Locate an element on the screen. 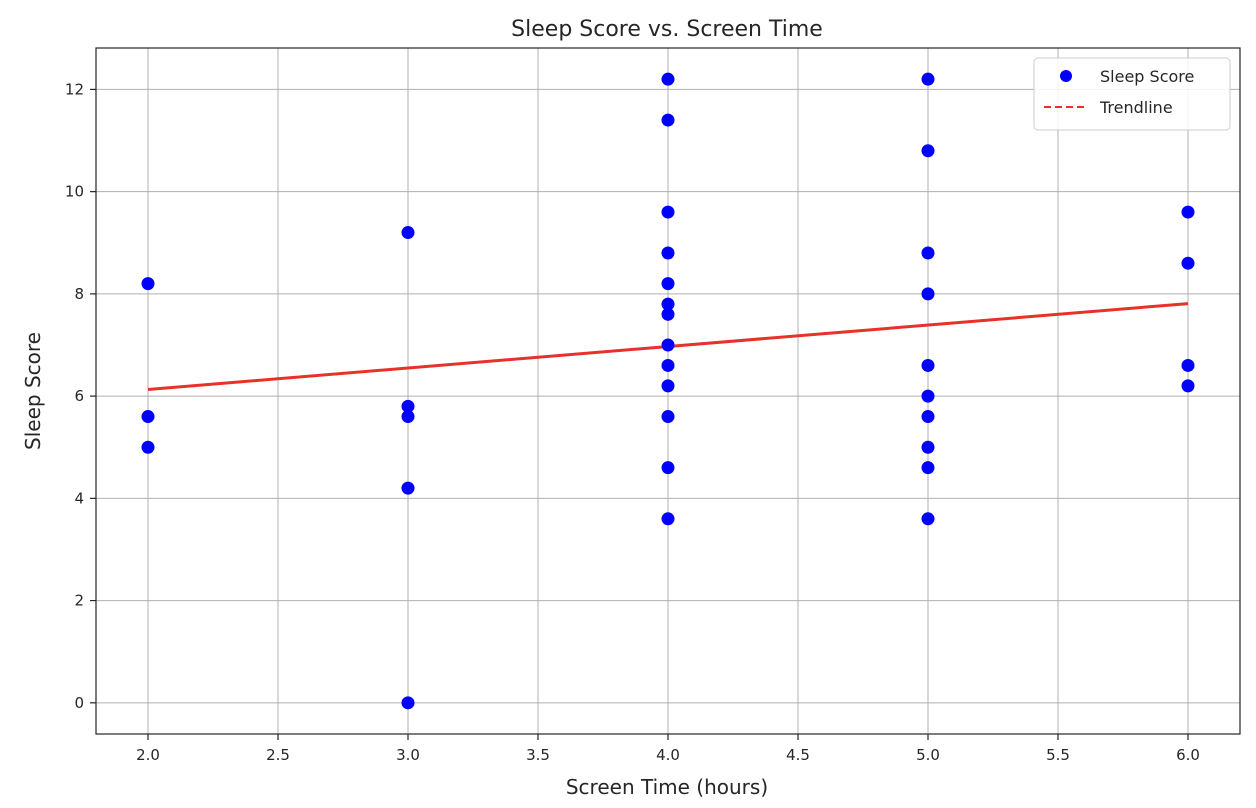 Image resolution: width=1256 pixels, height=808 pixels. x-axis-label: Screen Time (hours) is located at coordinates (667, 787).